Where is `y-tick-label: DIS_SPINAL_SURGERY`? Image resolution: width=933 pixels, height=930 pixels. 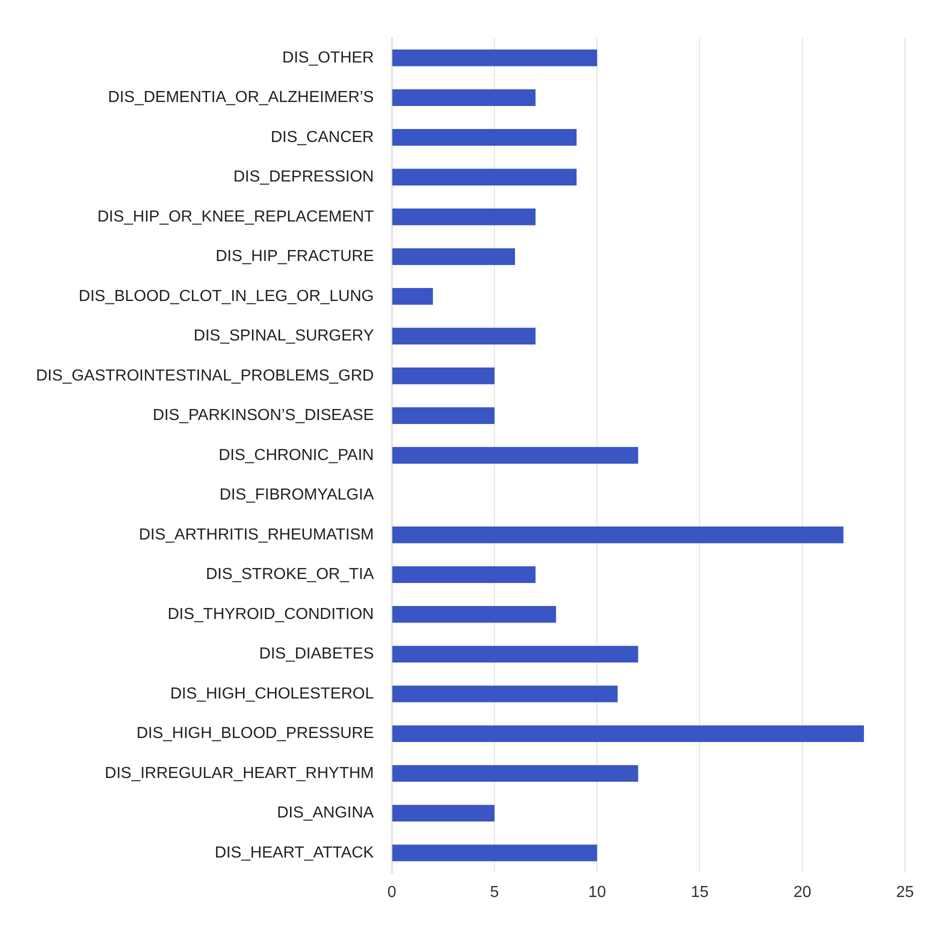
y-tick-label: DIS_SPINAL_SURGERY is located at coordinates (284, 336).